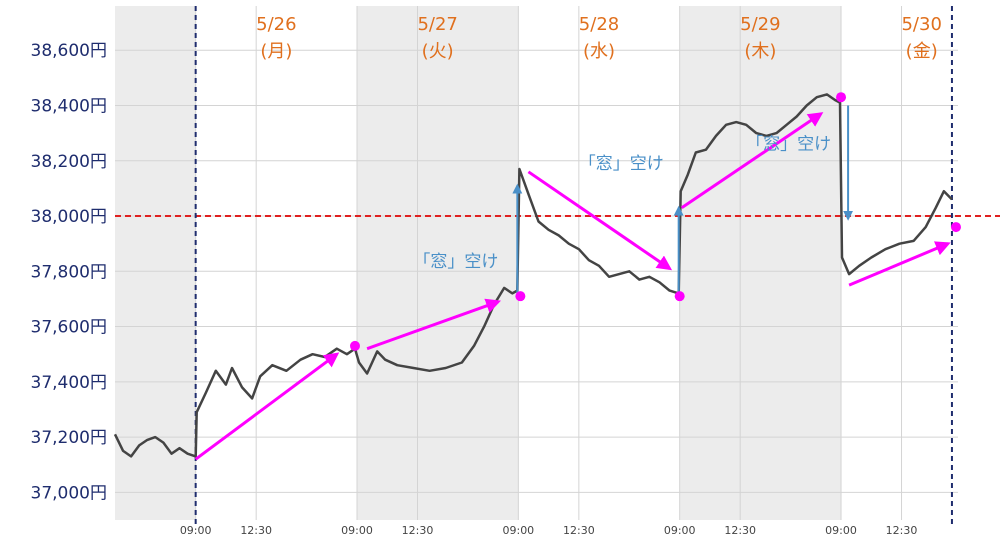 This screenshot has height=541, width=1000. What do you see at coordinates (69, 438) in the screenshot?
I see `y-tick-label: 37,200円` at bounding box center [69, 438].